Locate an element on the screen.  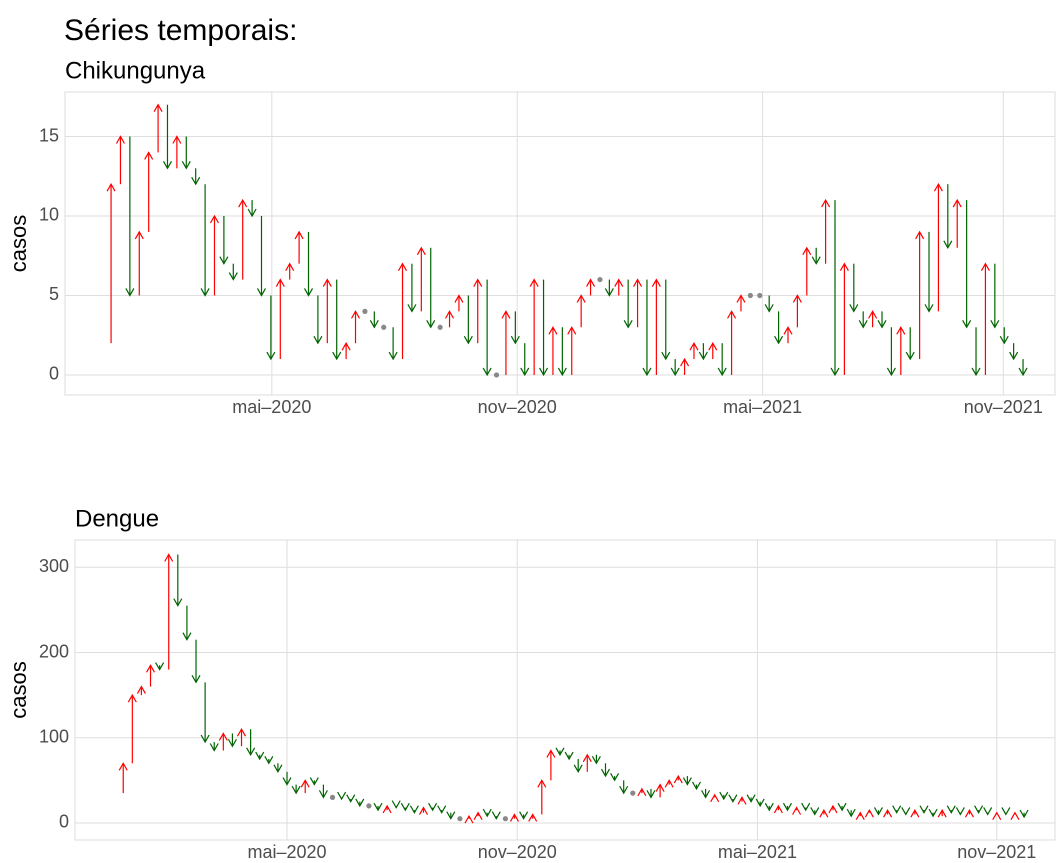
y-tick-label: 100 is located at coordinates (54, 736).